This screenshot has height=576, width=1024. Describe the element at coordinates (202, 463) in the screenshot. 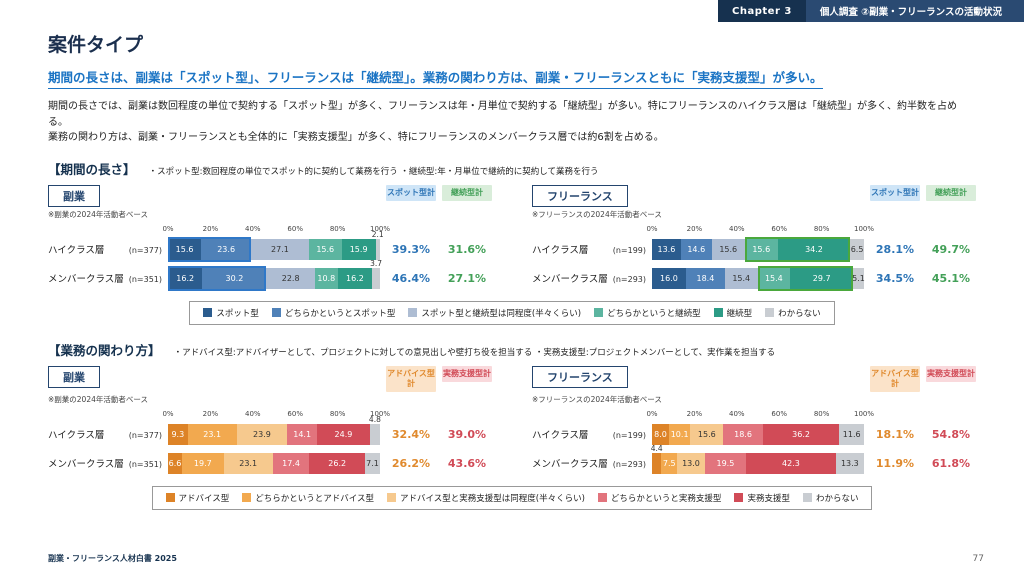

I see `bar-segment: 19.7` at that location.